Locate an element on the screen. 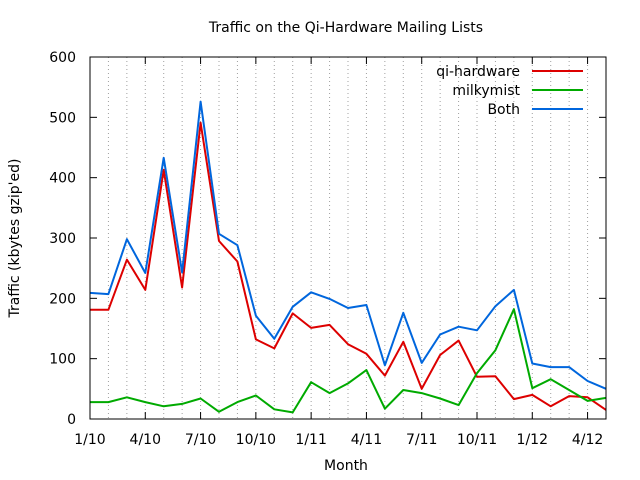 This screenshot has width=640, height=480. x-tick-label-10-11: 10/11 is located at coordinates (477, 440).